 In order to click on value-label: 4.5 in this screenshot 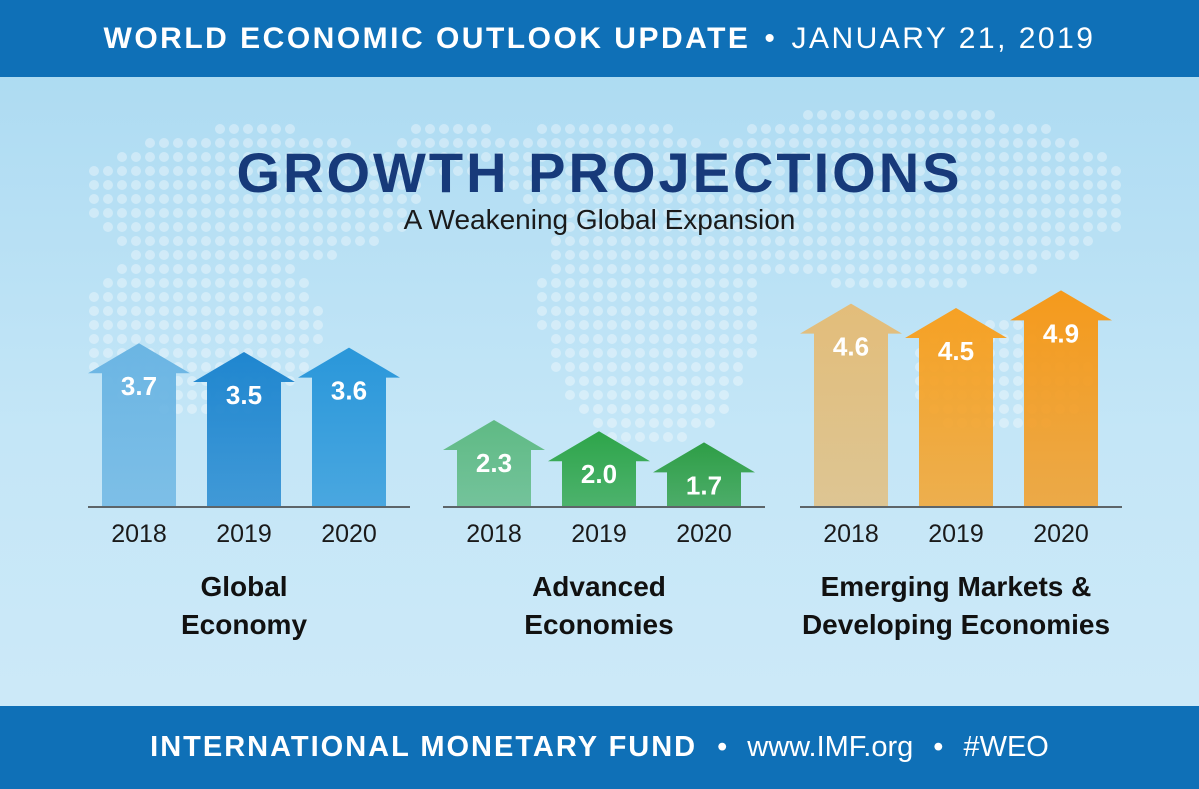, I will do `click(956, 351)`.